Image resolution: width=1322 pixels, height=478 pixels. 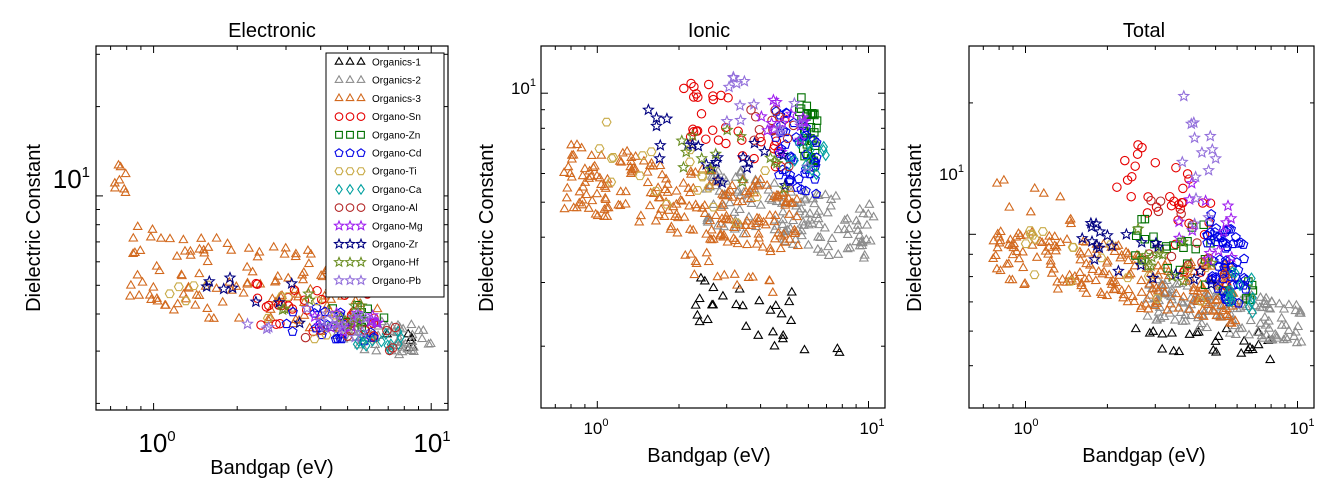 I want to click on legend-marker-organo-sn, so click(x=339, y=116).